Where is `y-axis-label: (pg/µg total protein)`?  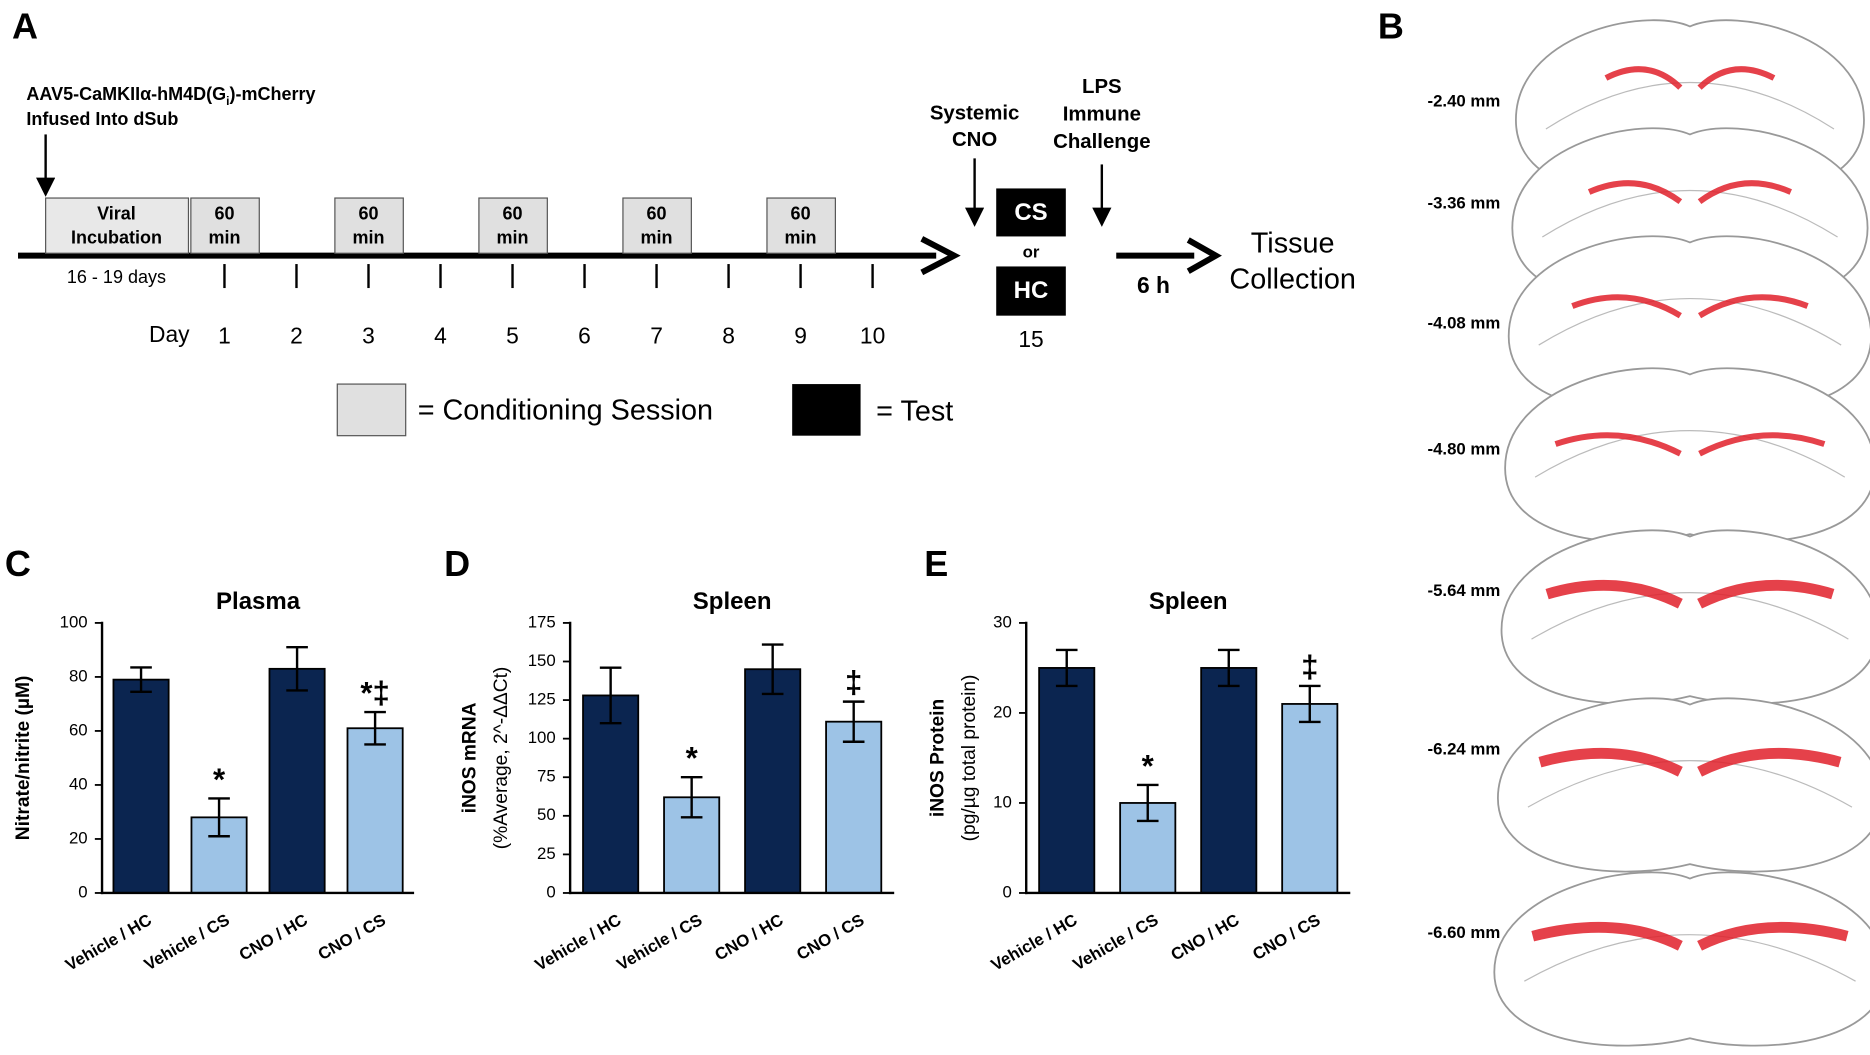 y-axis-label: (pg/µg total protein) is located at coordinates (969, 758).